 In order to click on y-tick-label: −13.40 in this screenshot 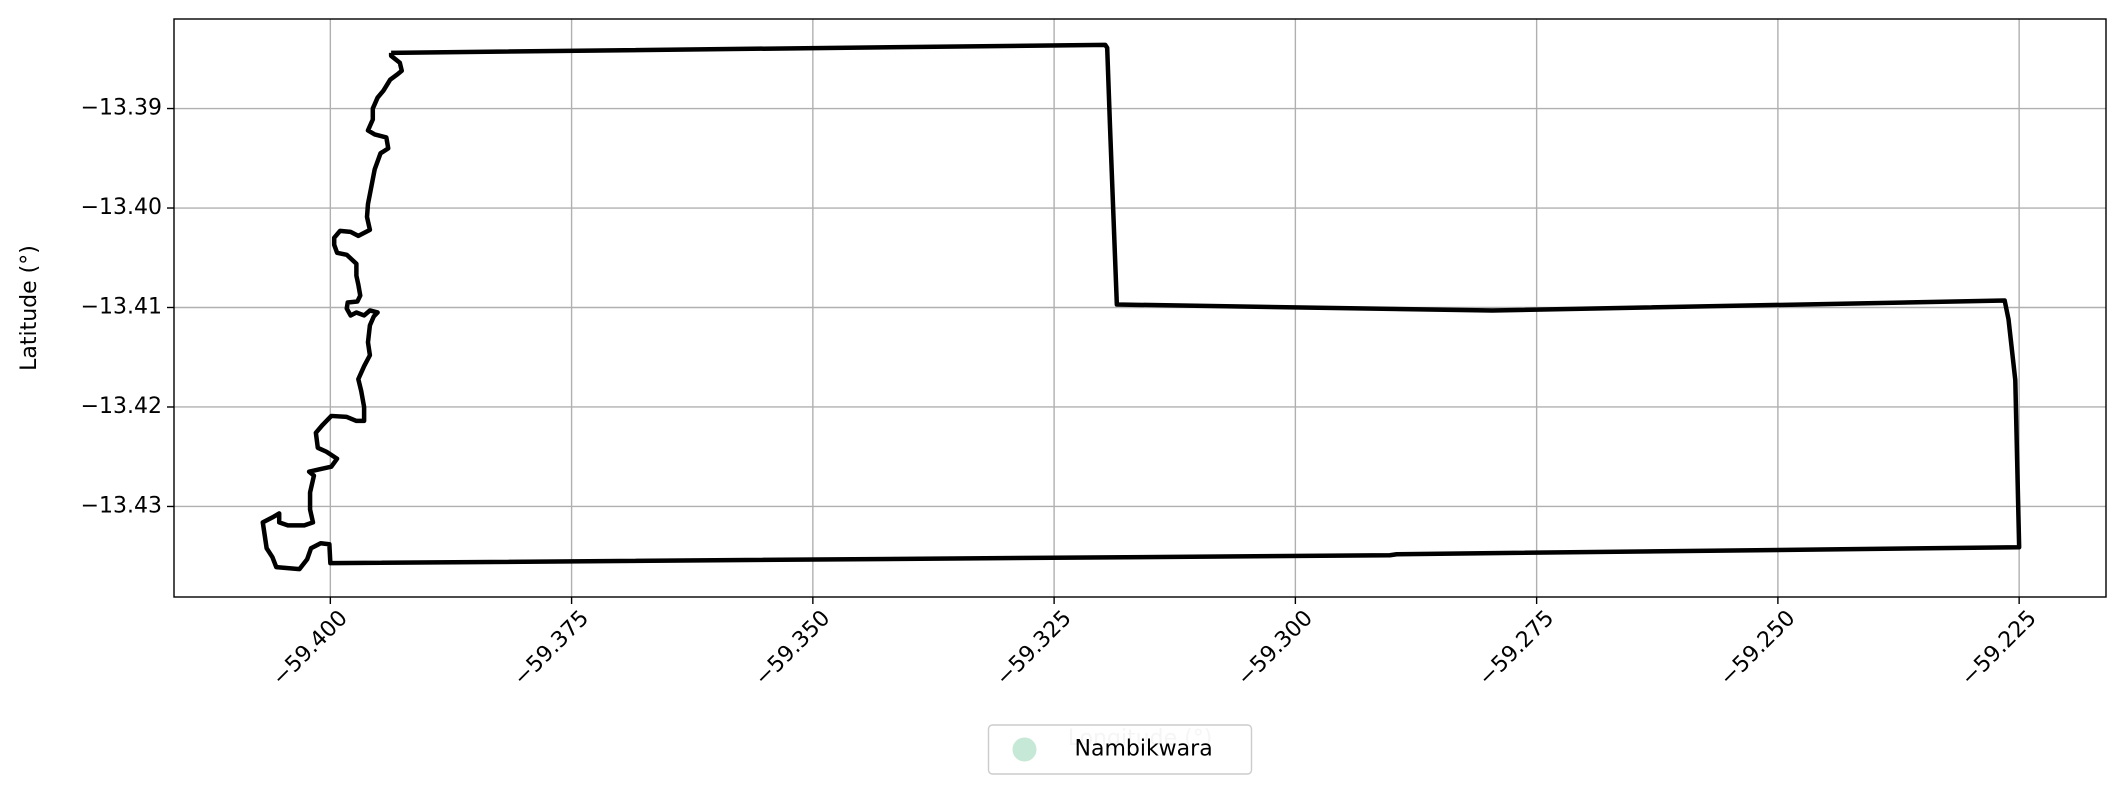, I will do `click(121, 207)`.